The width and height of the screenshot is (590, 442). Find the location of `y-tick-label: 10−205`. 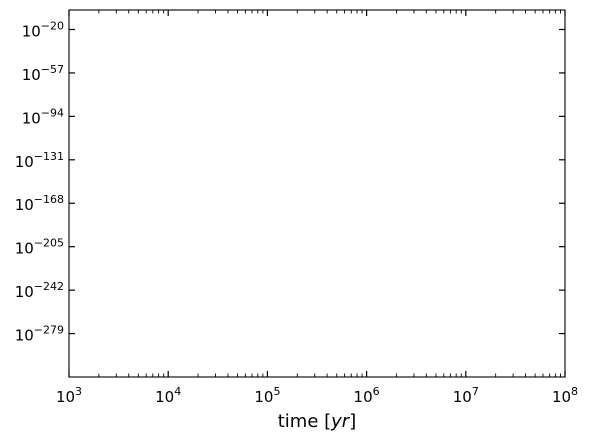

y-tick-label: 10−205 is located at coordinates (39, 247).